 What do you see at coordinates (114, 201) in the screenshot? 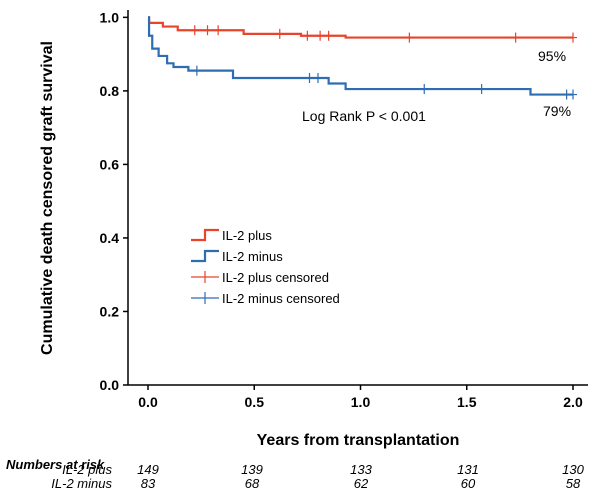
I see `y-ticks: 0.0 0.2 0.4 0.6 0.8 1.0` at bounding box center [114, 201].